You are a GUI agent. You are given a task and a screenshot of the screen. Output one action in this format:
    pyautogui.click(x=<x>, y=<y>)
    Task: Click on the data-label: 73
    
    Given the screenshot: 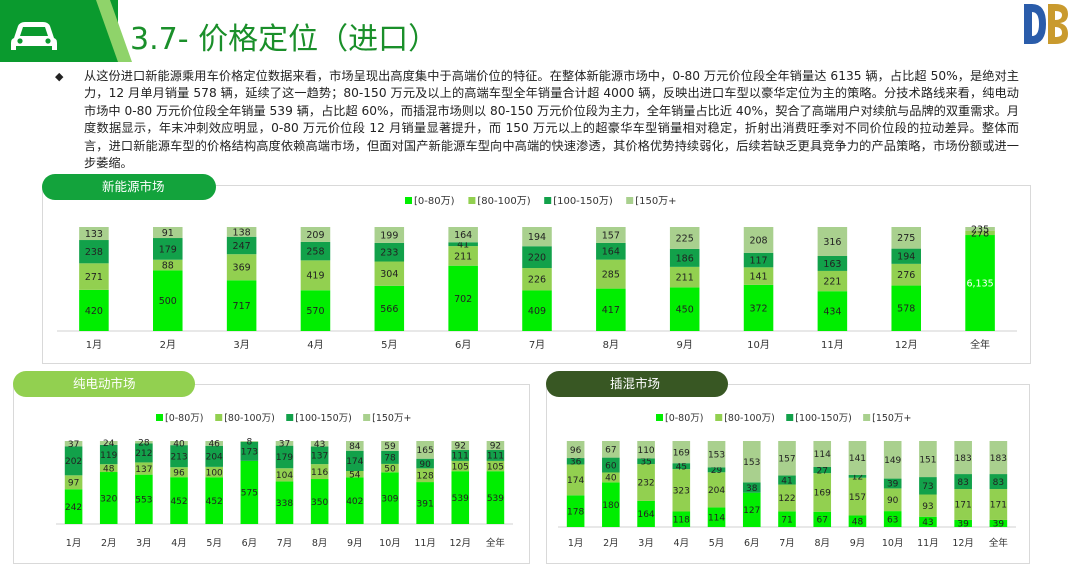 What is the action you would take?
    pyautogui.click(x=927, y=487)
    